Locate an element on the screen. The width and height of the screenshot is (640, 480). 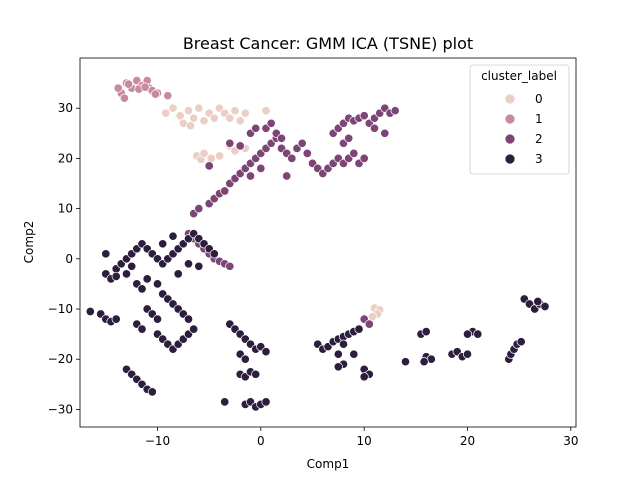
y-tick-label: −30 is located at coordinates (60, 409).